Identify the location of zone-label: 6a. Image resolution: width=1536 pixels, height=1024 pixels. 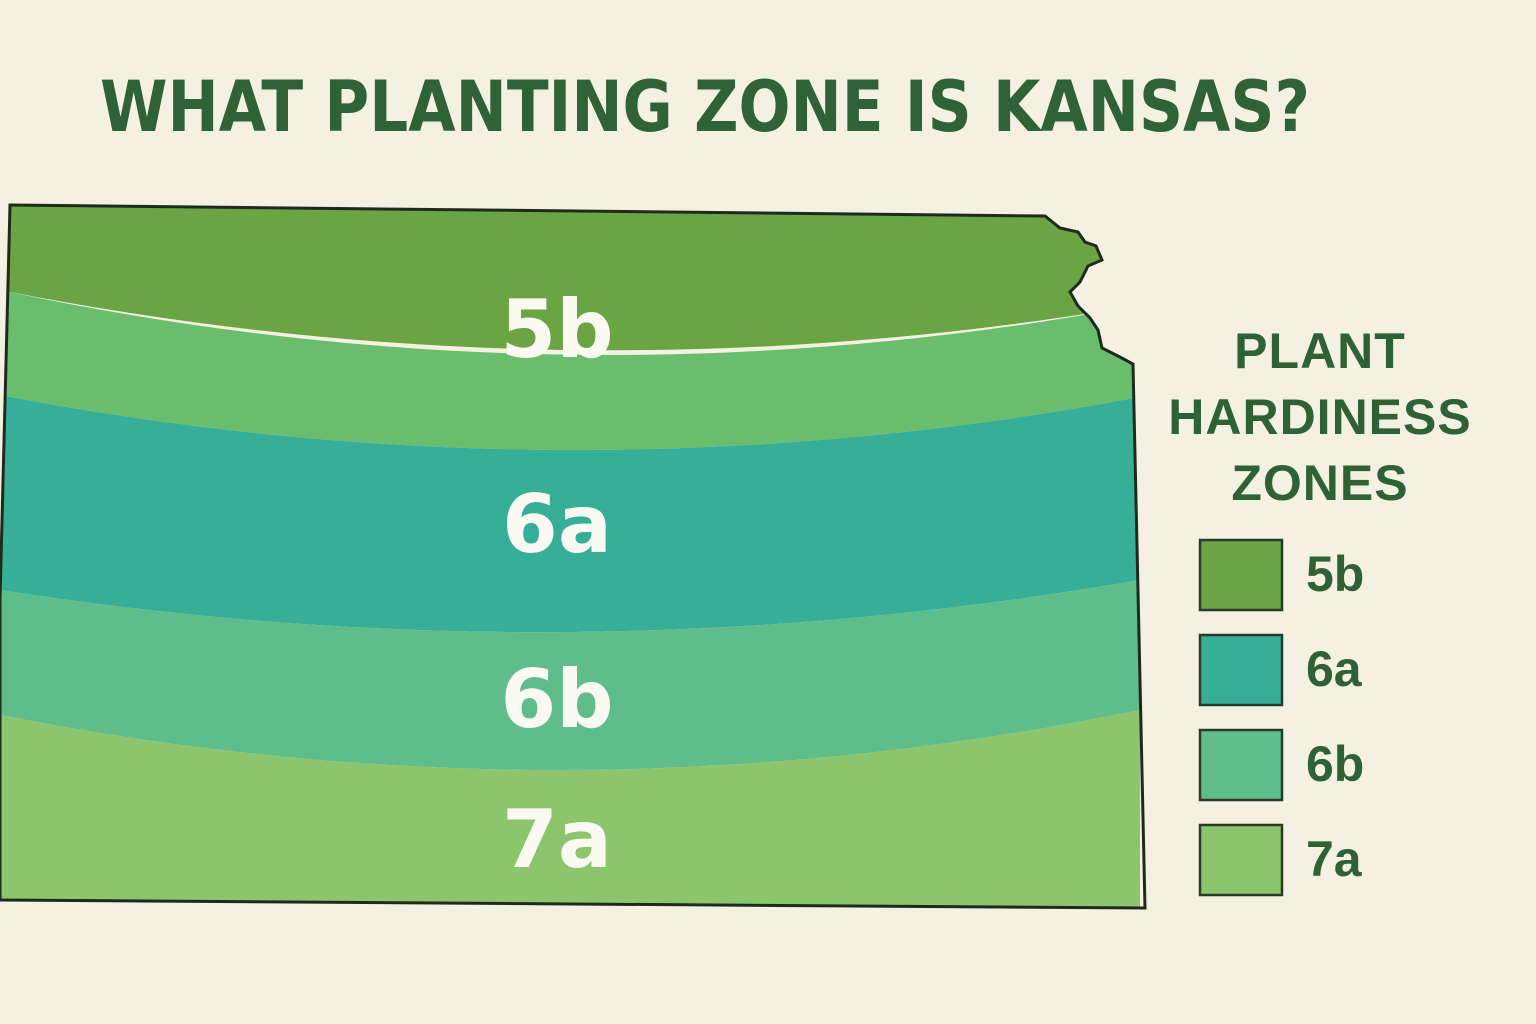
(557, 524).